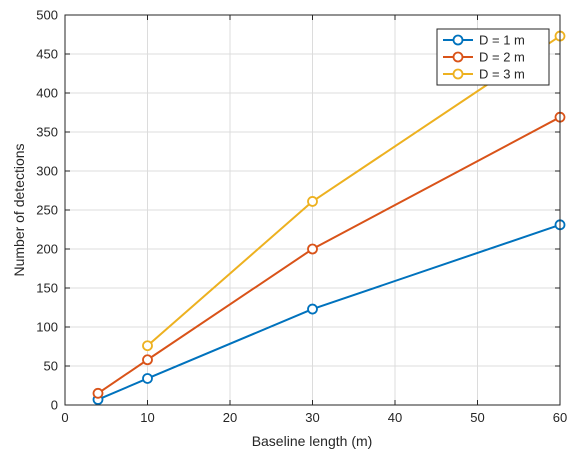  I want to click on y-tick-label: 0, so click(54, 405).